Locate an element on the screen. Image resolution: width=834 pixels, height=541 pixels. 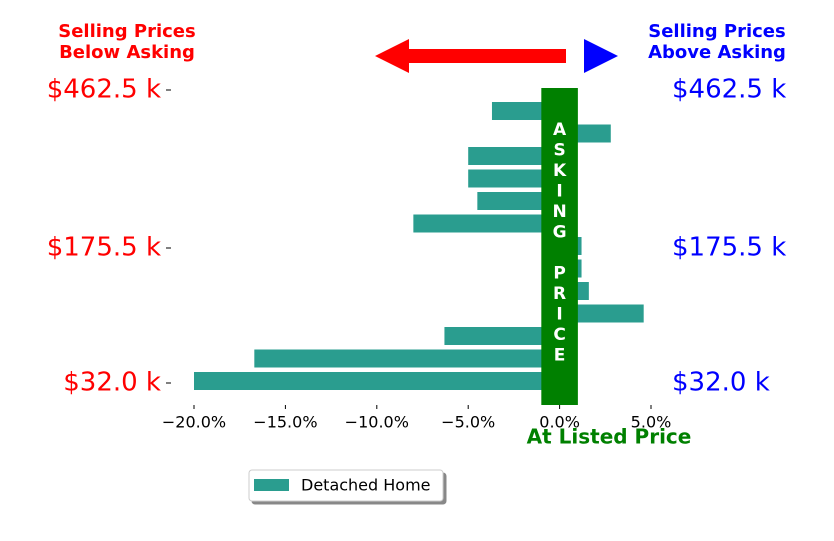
x-tick-label: 5.0% is located at coordinates (651, 422).